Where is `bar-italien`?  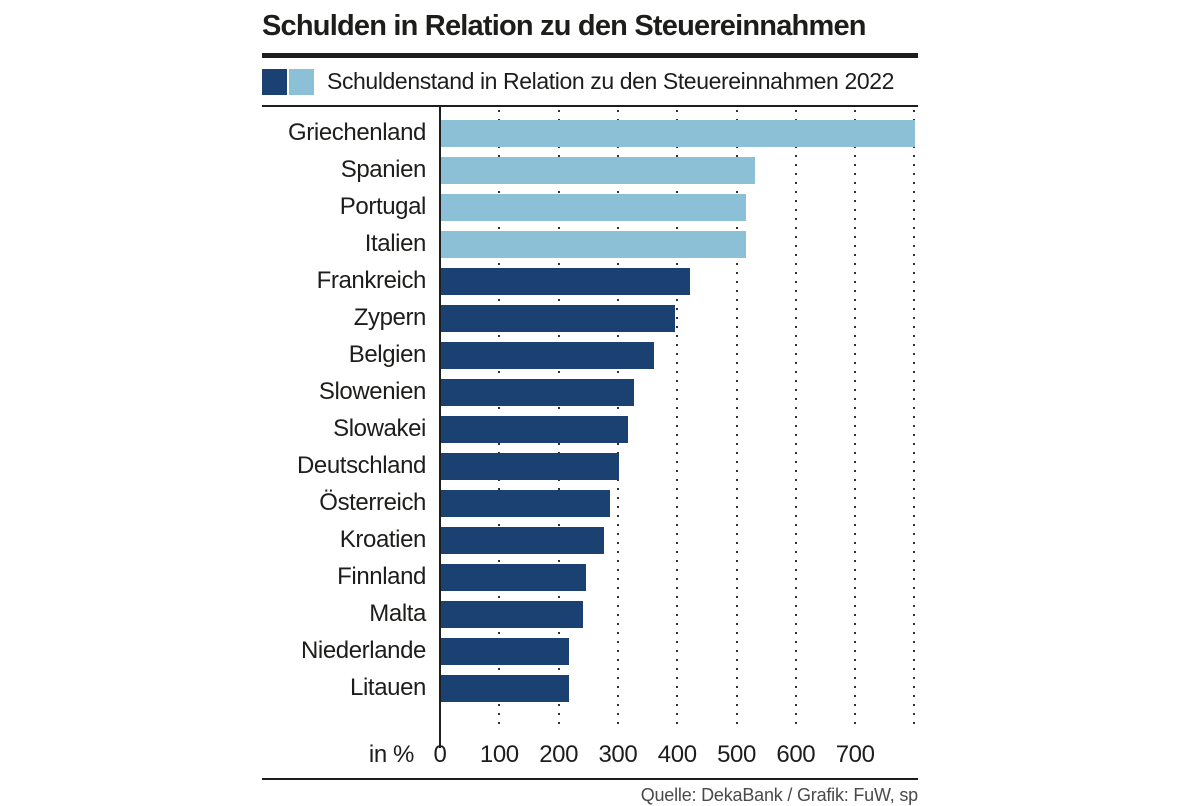 bar-italien is located at coordinates (594, 244).